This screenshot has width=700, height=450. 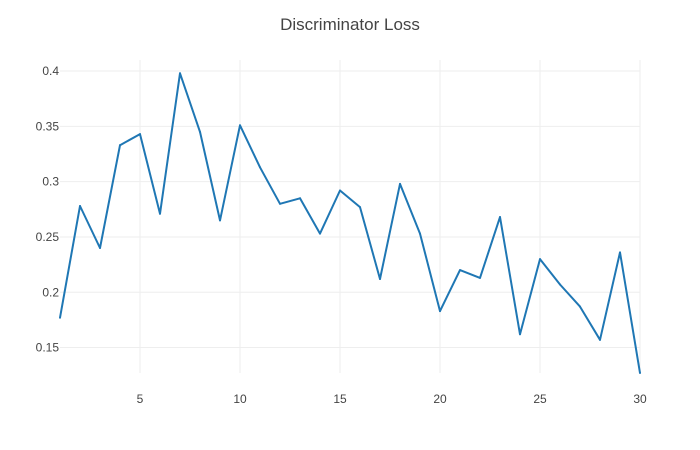 What do you see at coordinates (50, 71) in the screenshot?
I see `y-tick-label: 0.4` at bounding box center [50, 71].